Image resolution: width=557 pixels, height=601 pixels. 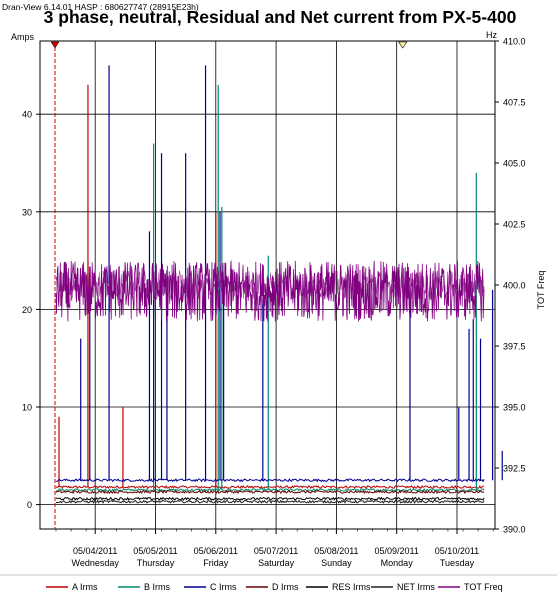 I want to click on x-tick-date: 05/10/2011, so click(x=457, y=551).